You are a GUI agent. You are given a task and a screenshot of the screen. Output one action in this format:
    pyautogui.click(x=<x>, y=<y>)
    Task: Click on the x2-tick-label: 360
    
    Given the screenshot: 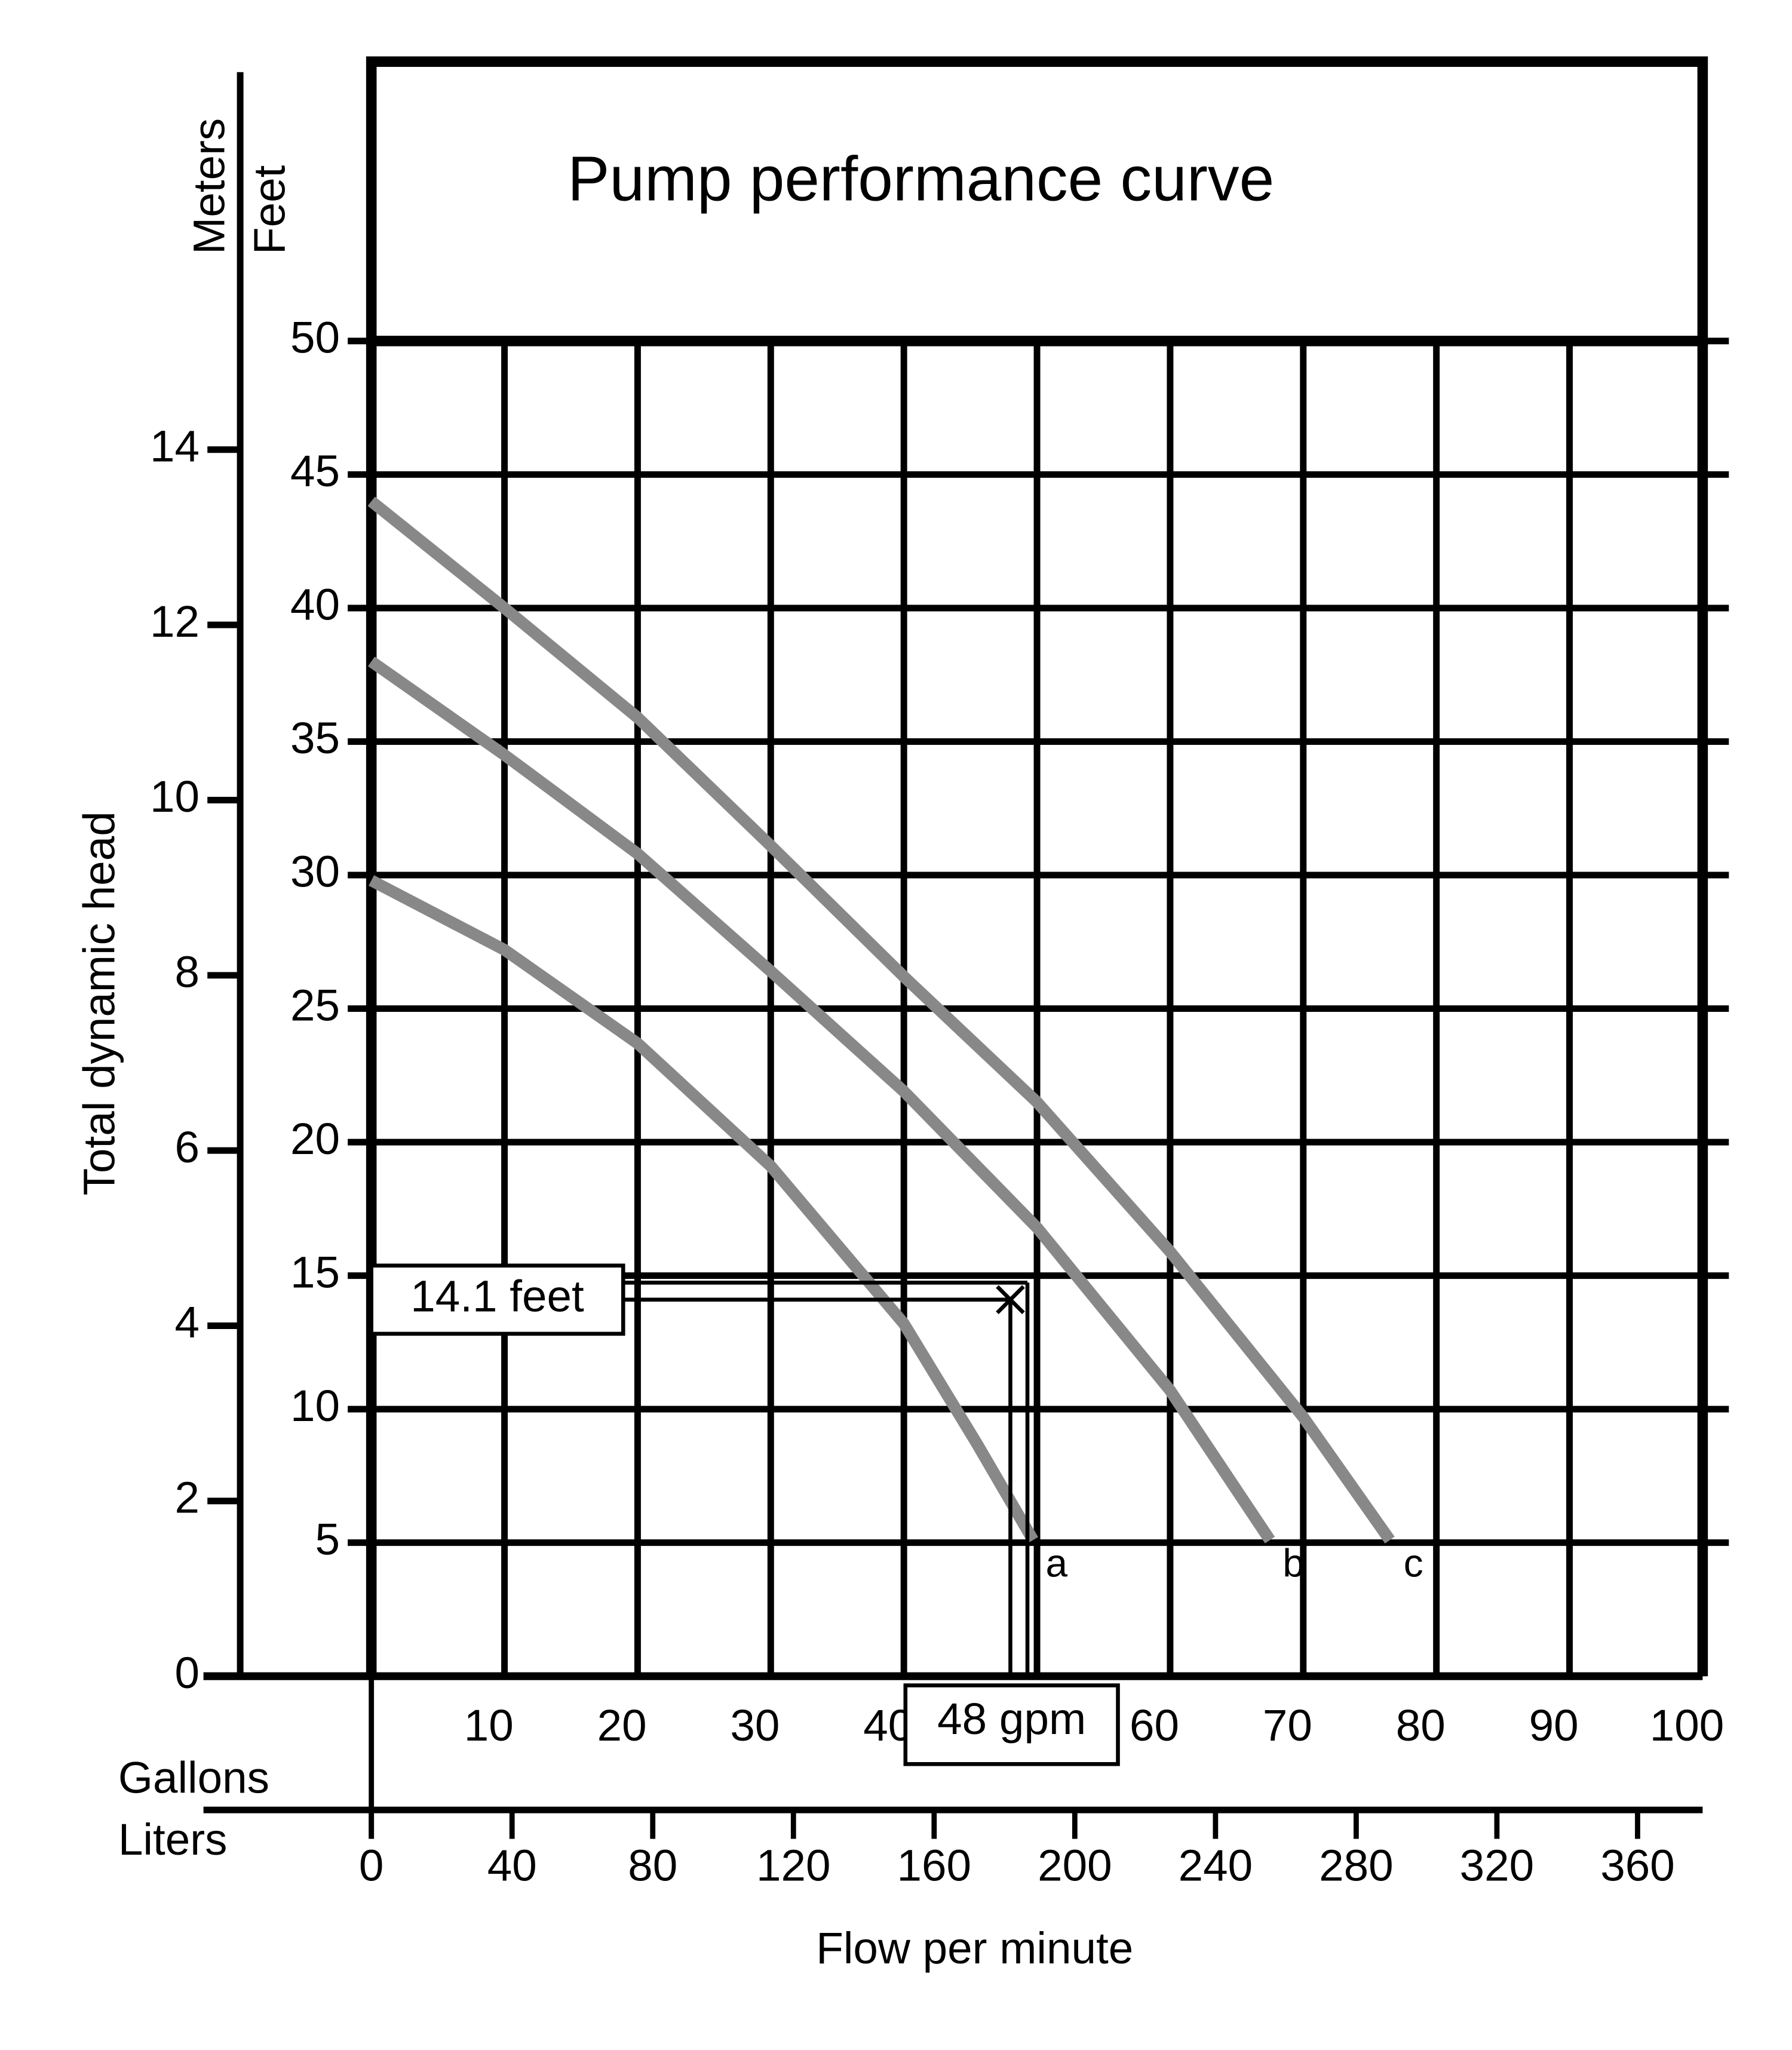 What is the action you would take?
    pyautogui.click(x=1637, y=1865)
    